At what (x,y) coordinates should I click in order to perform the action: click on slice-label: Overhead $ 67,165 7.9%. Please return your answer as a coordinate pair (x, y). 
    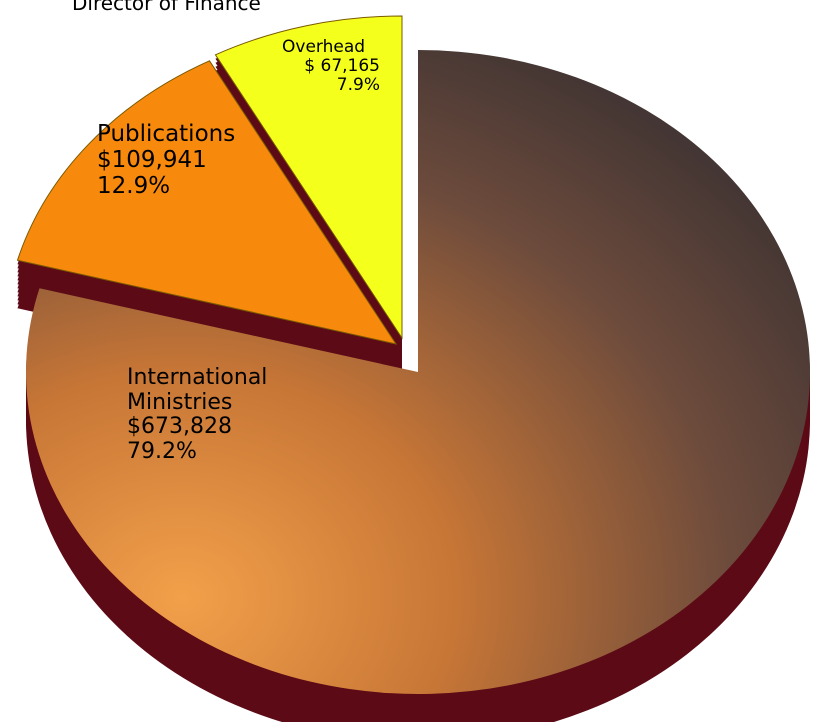
    Looking at the image, I should click on (315, 66).